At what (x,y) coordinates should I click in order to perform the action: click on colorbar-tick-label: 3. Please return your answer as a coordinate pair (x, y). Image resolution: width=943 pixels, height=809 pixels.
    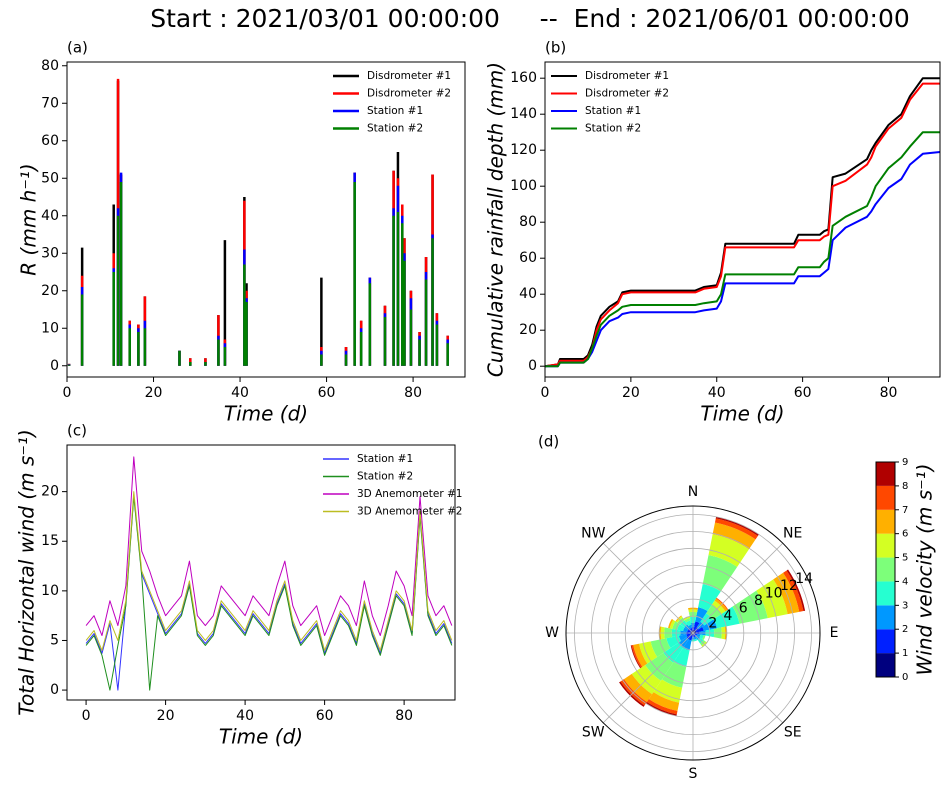
    Looking at the image, I should click on (905, 605).